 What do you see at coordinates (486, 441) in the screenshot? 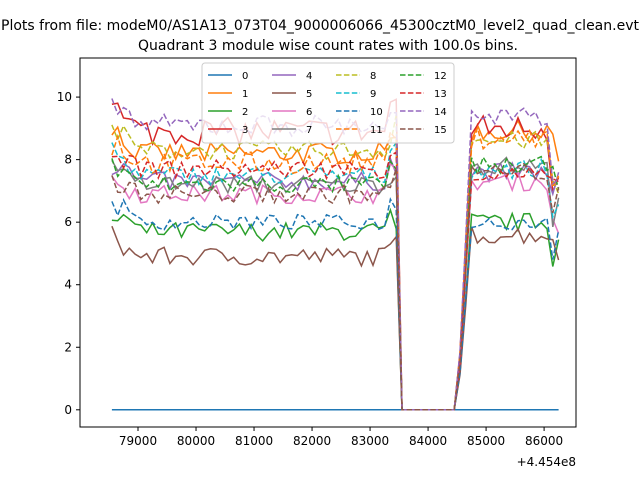
I see `x-tick-label-85000: 85000` at bounding box center [486, 441].